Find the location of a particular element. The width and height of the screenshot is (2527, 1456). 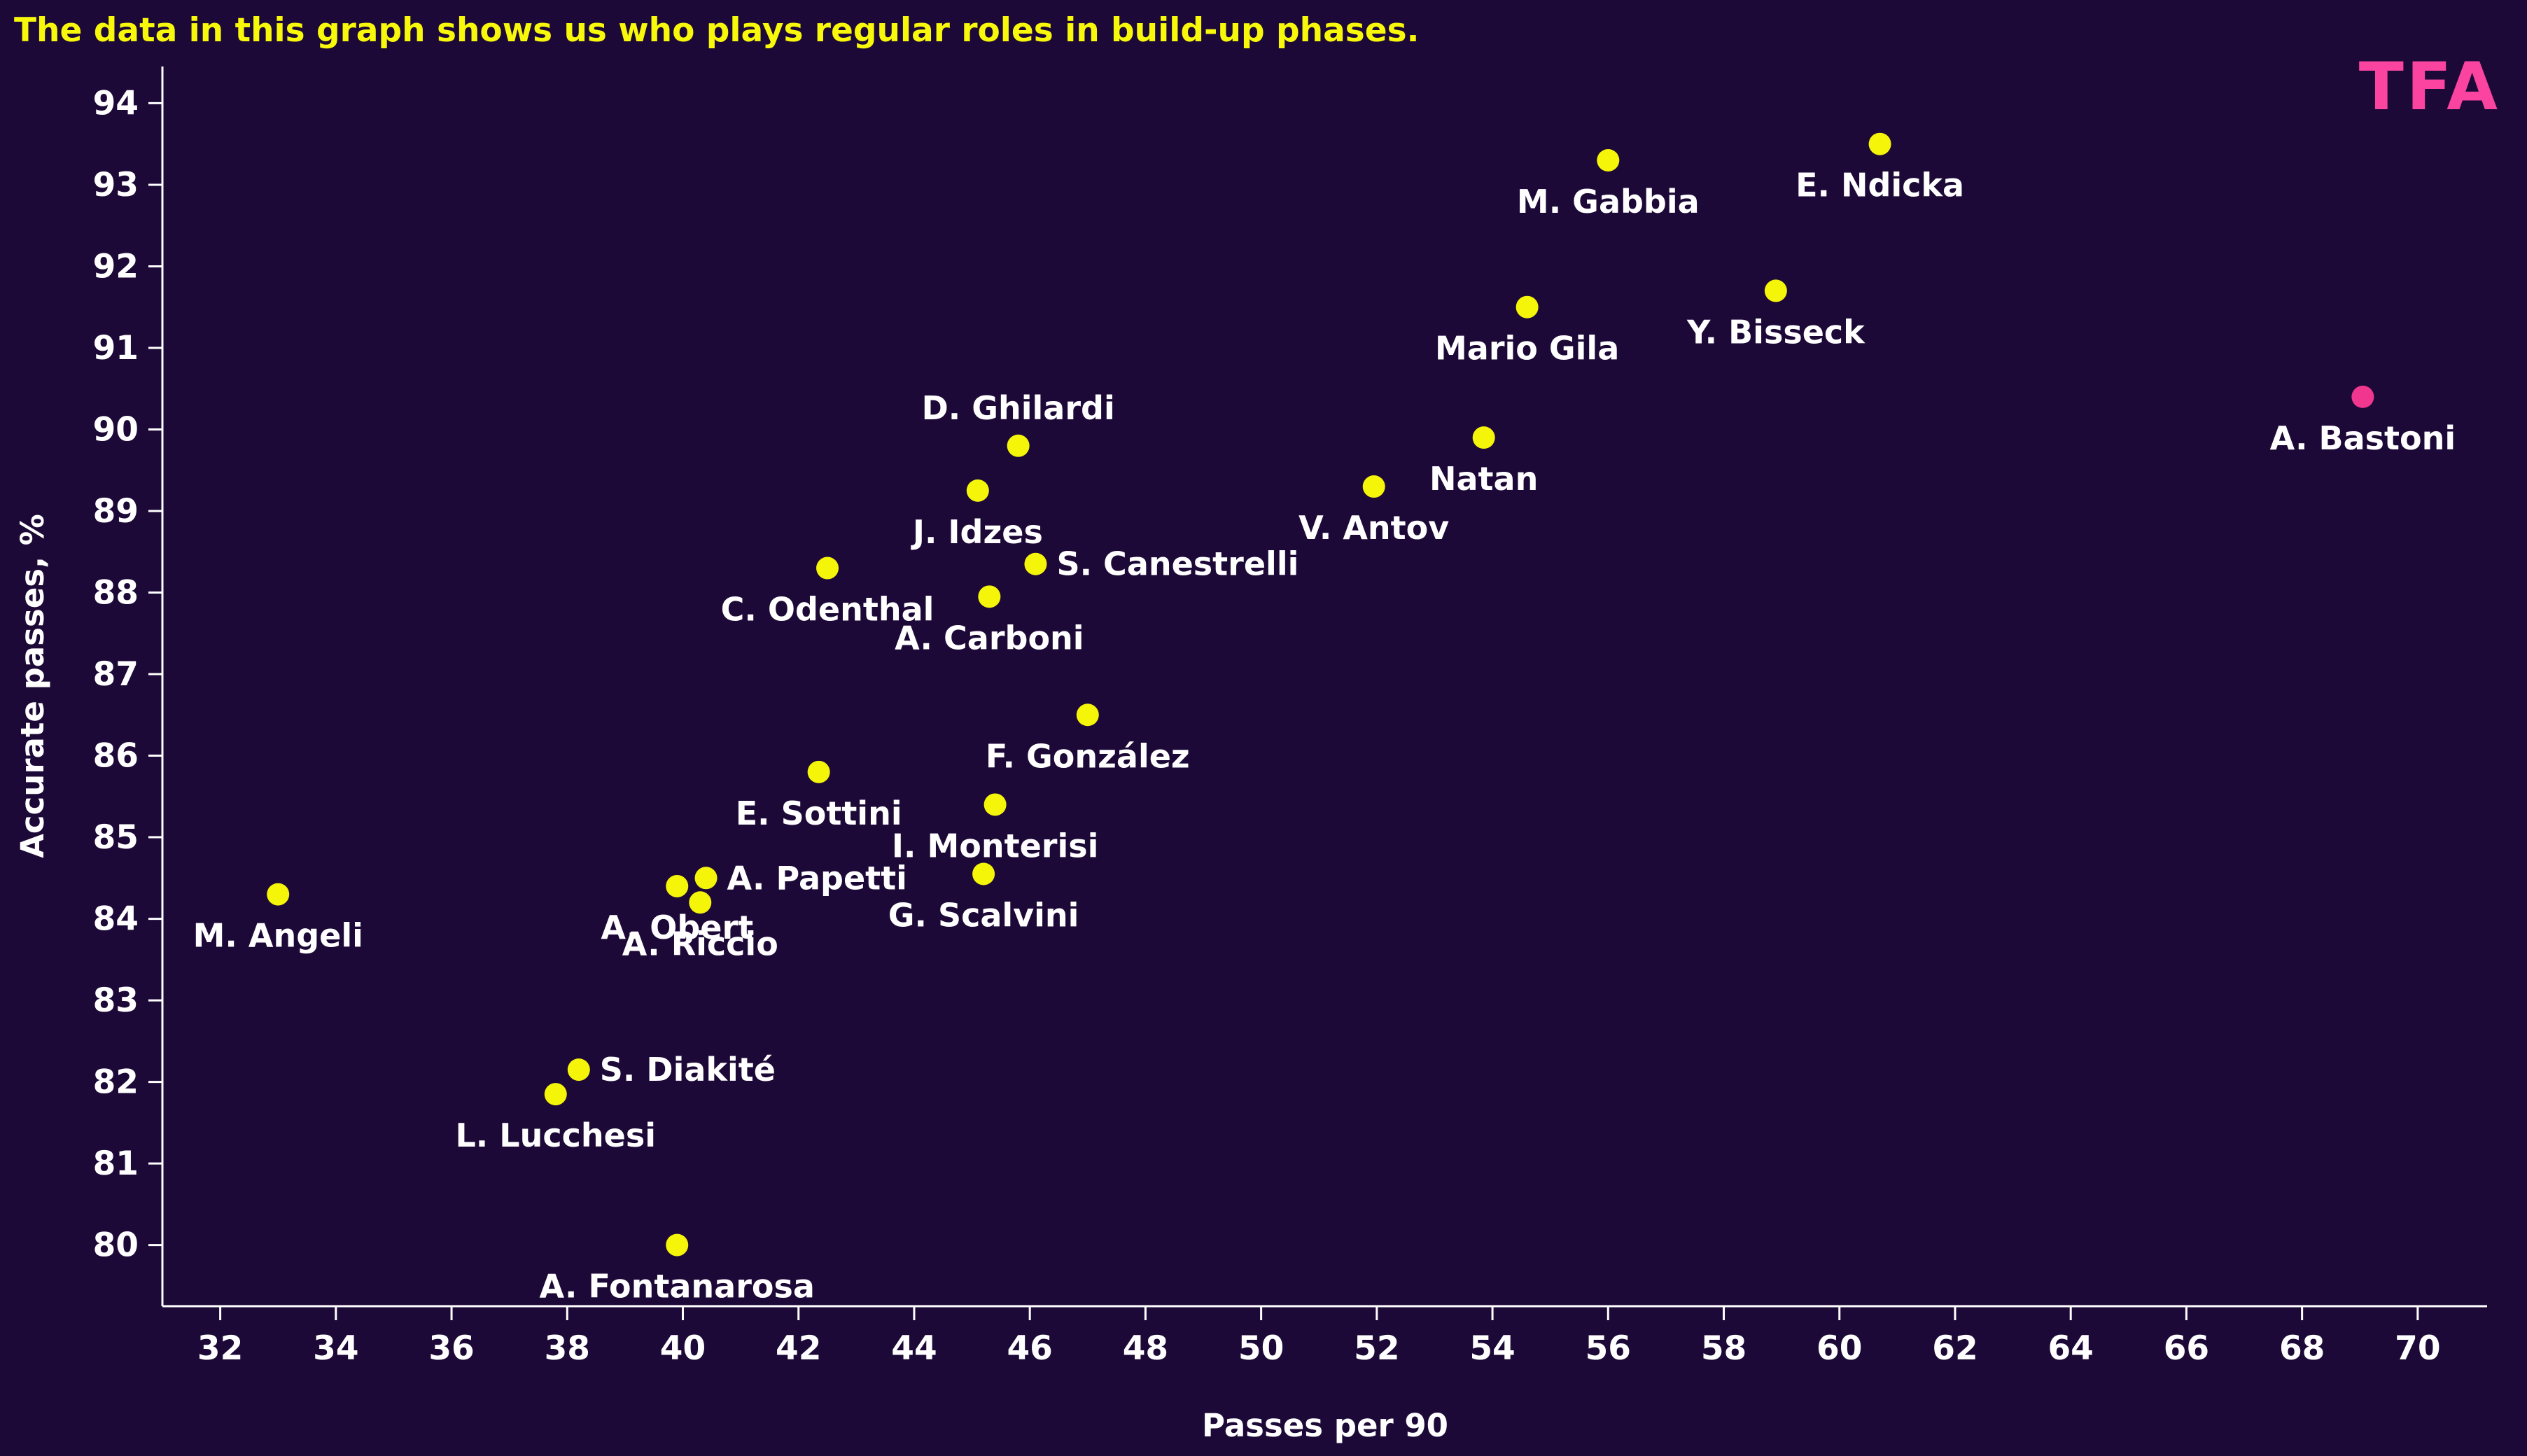

x-tick-label: 52 is located at coordinates (1376, 1348).